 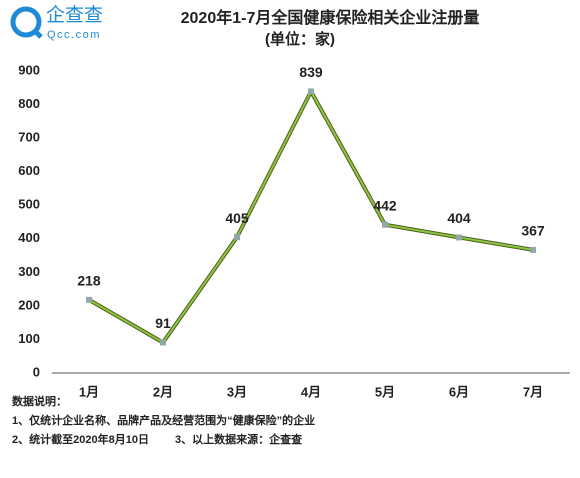 What do you see at coordinates (37, 33) in the screenshot?
I see `logo-icon-handle` at bounding box center [37, 33].